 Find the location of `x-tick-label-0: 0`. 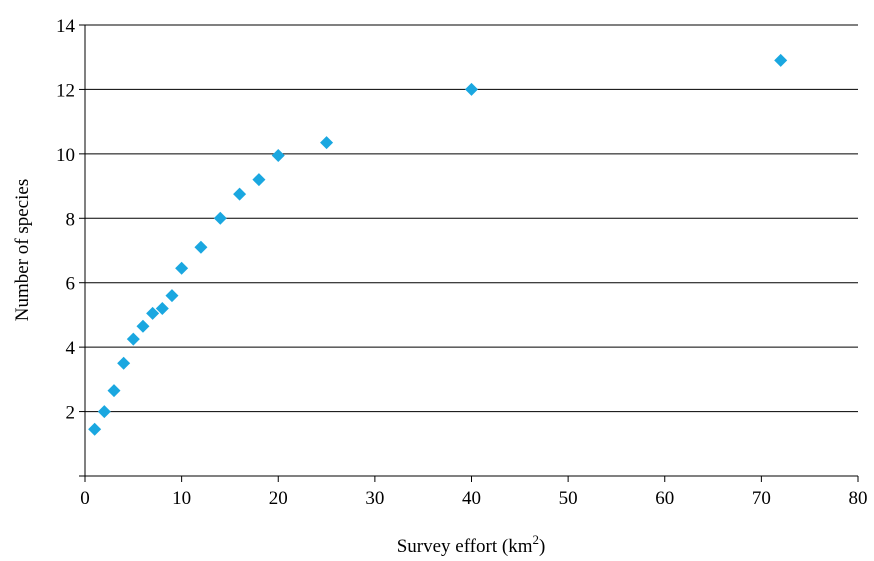

x-tick-label-0: 0 is located at coordinates (85, 498).